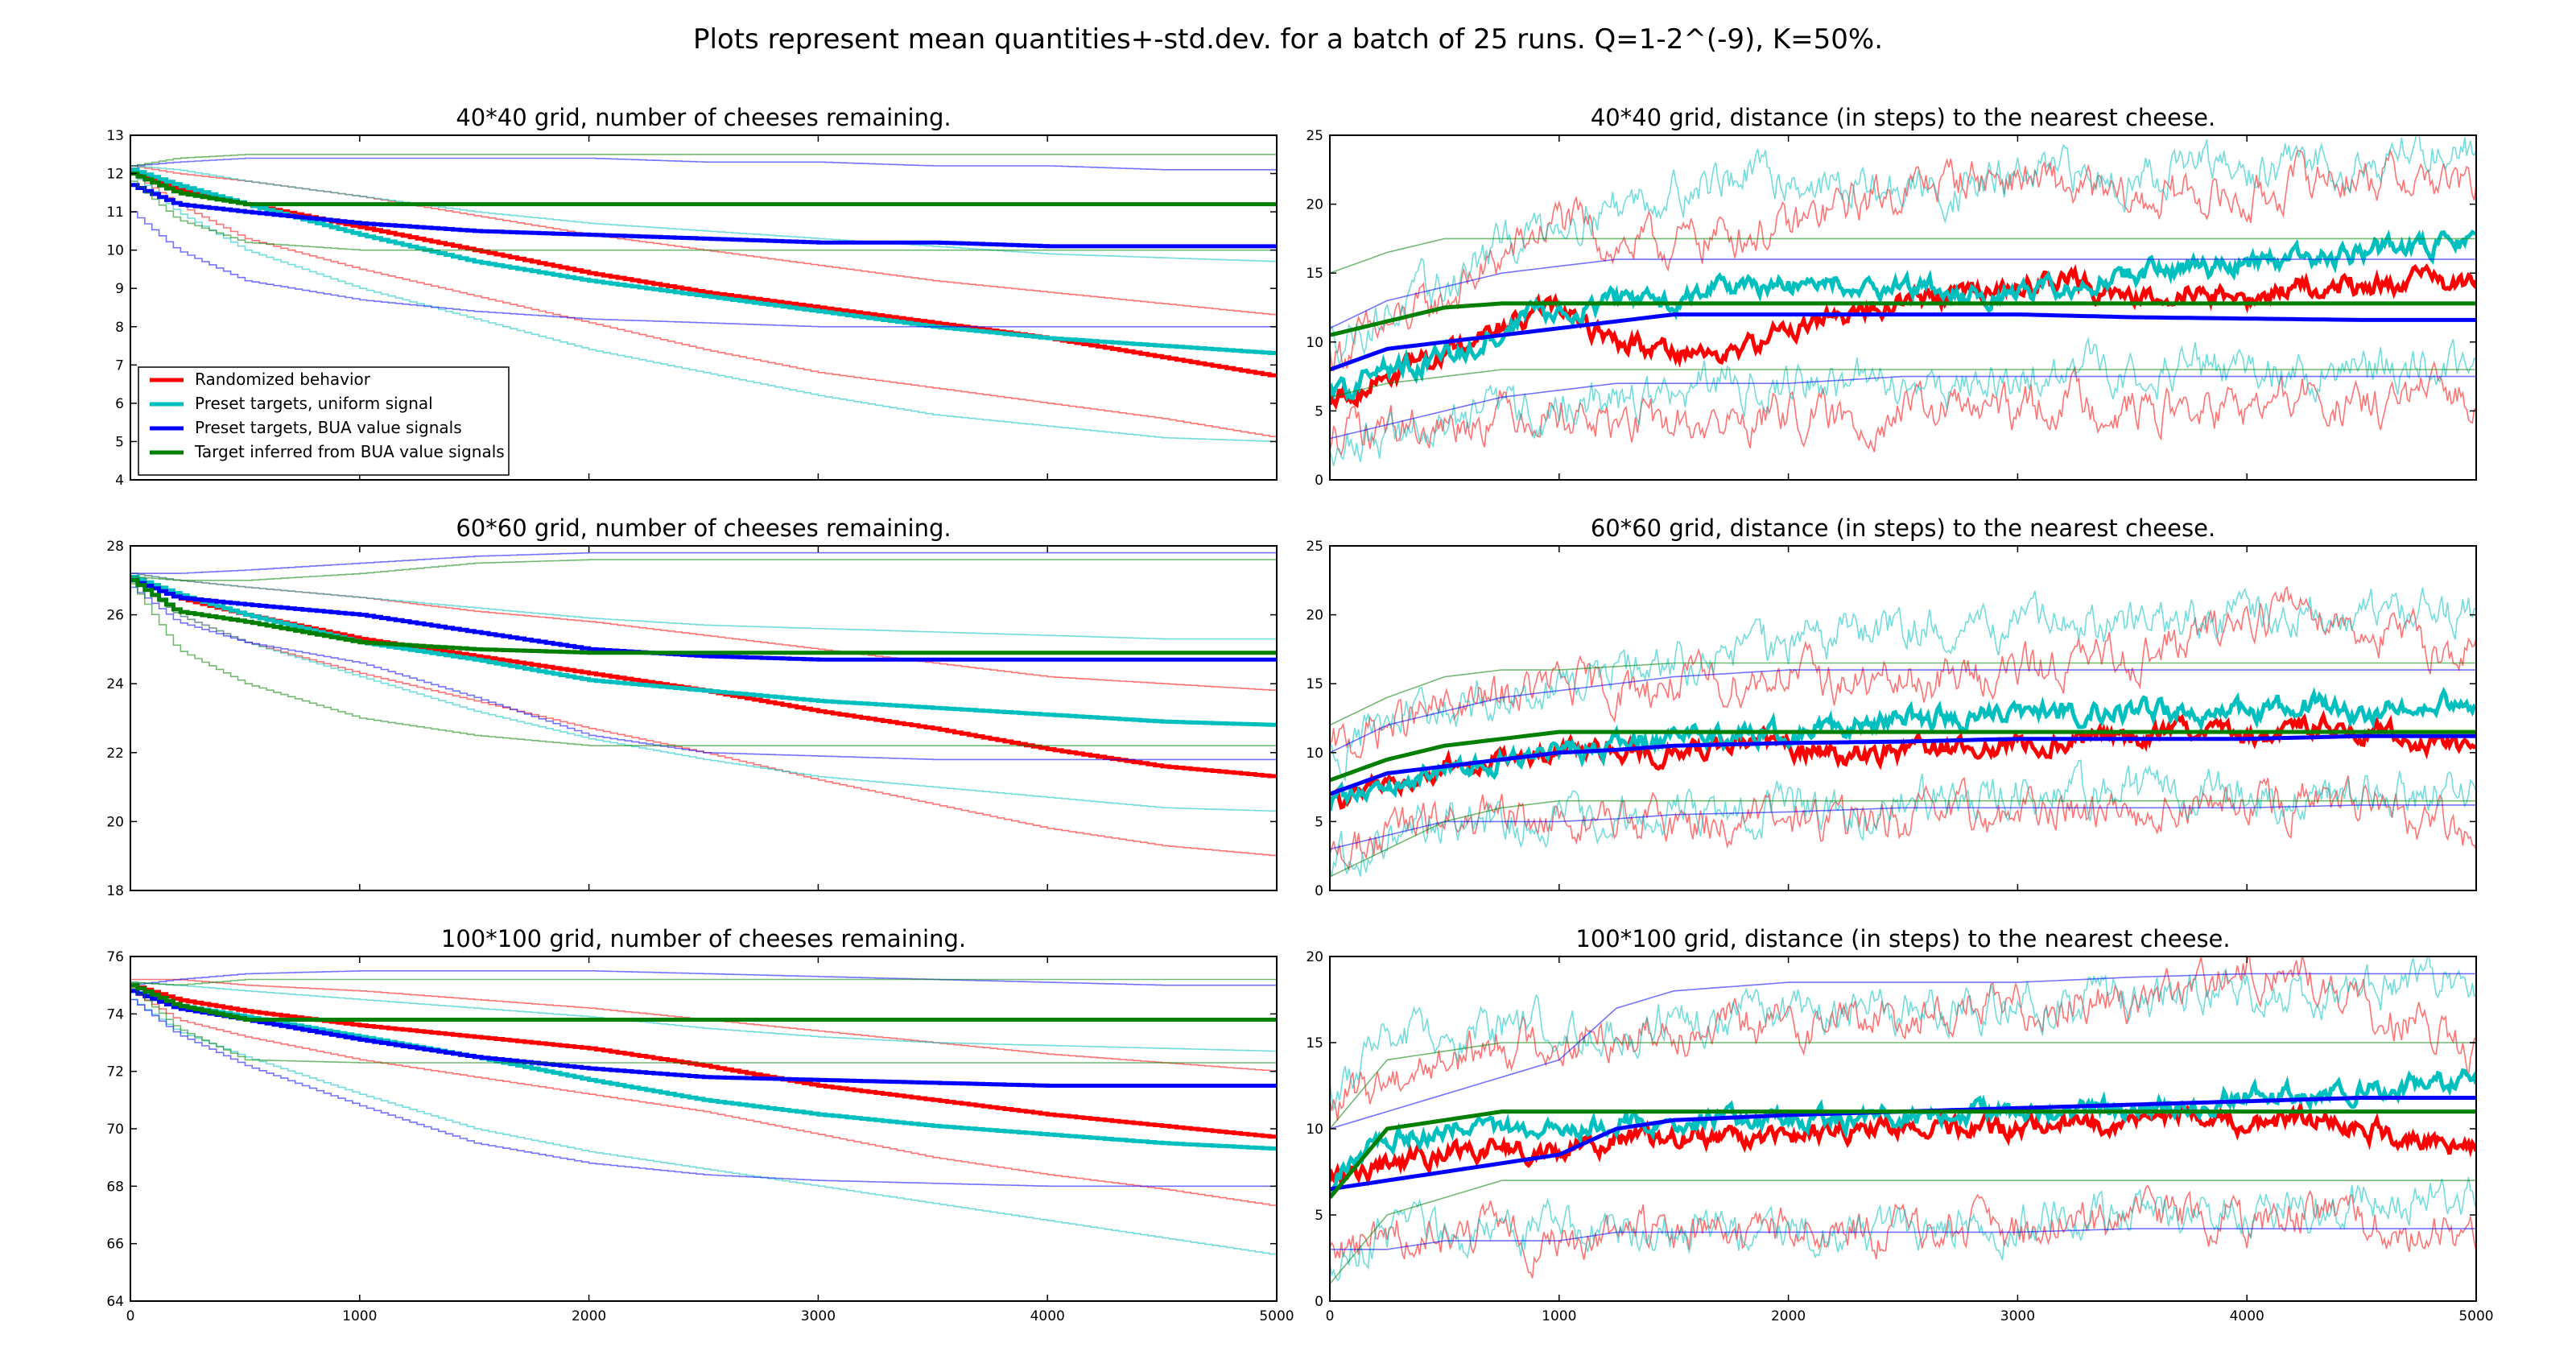 The height and width of the screenshot is (1351, 2576). Describe the element at coordinates (115, 1072) in the screenshot. I see `y-tick-label: 72` at that location.